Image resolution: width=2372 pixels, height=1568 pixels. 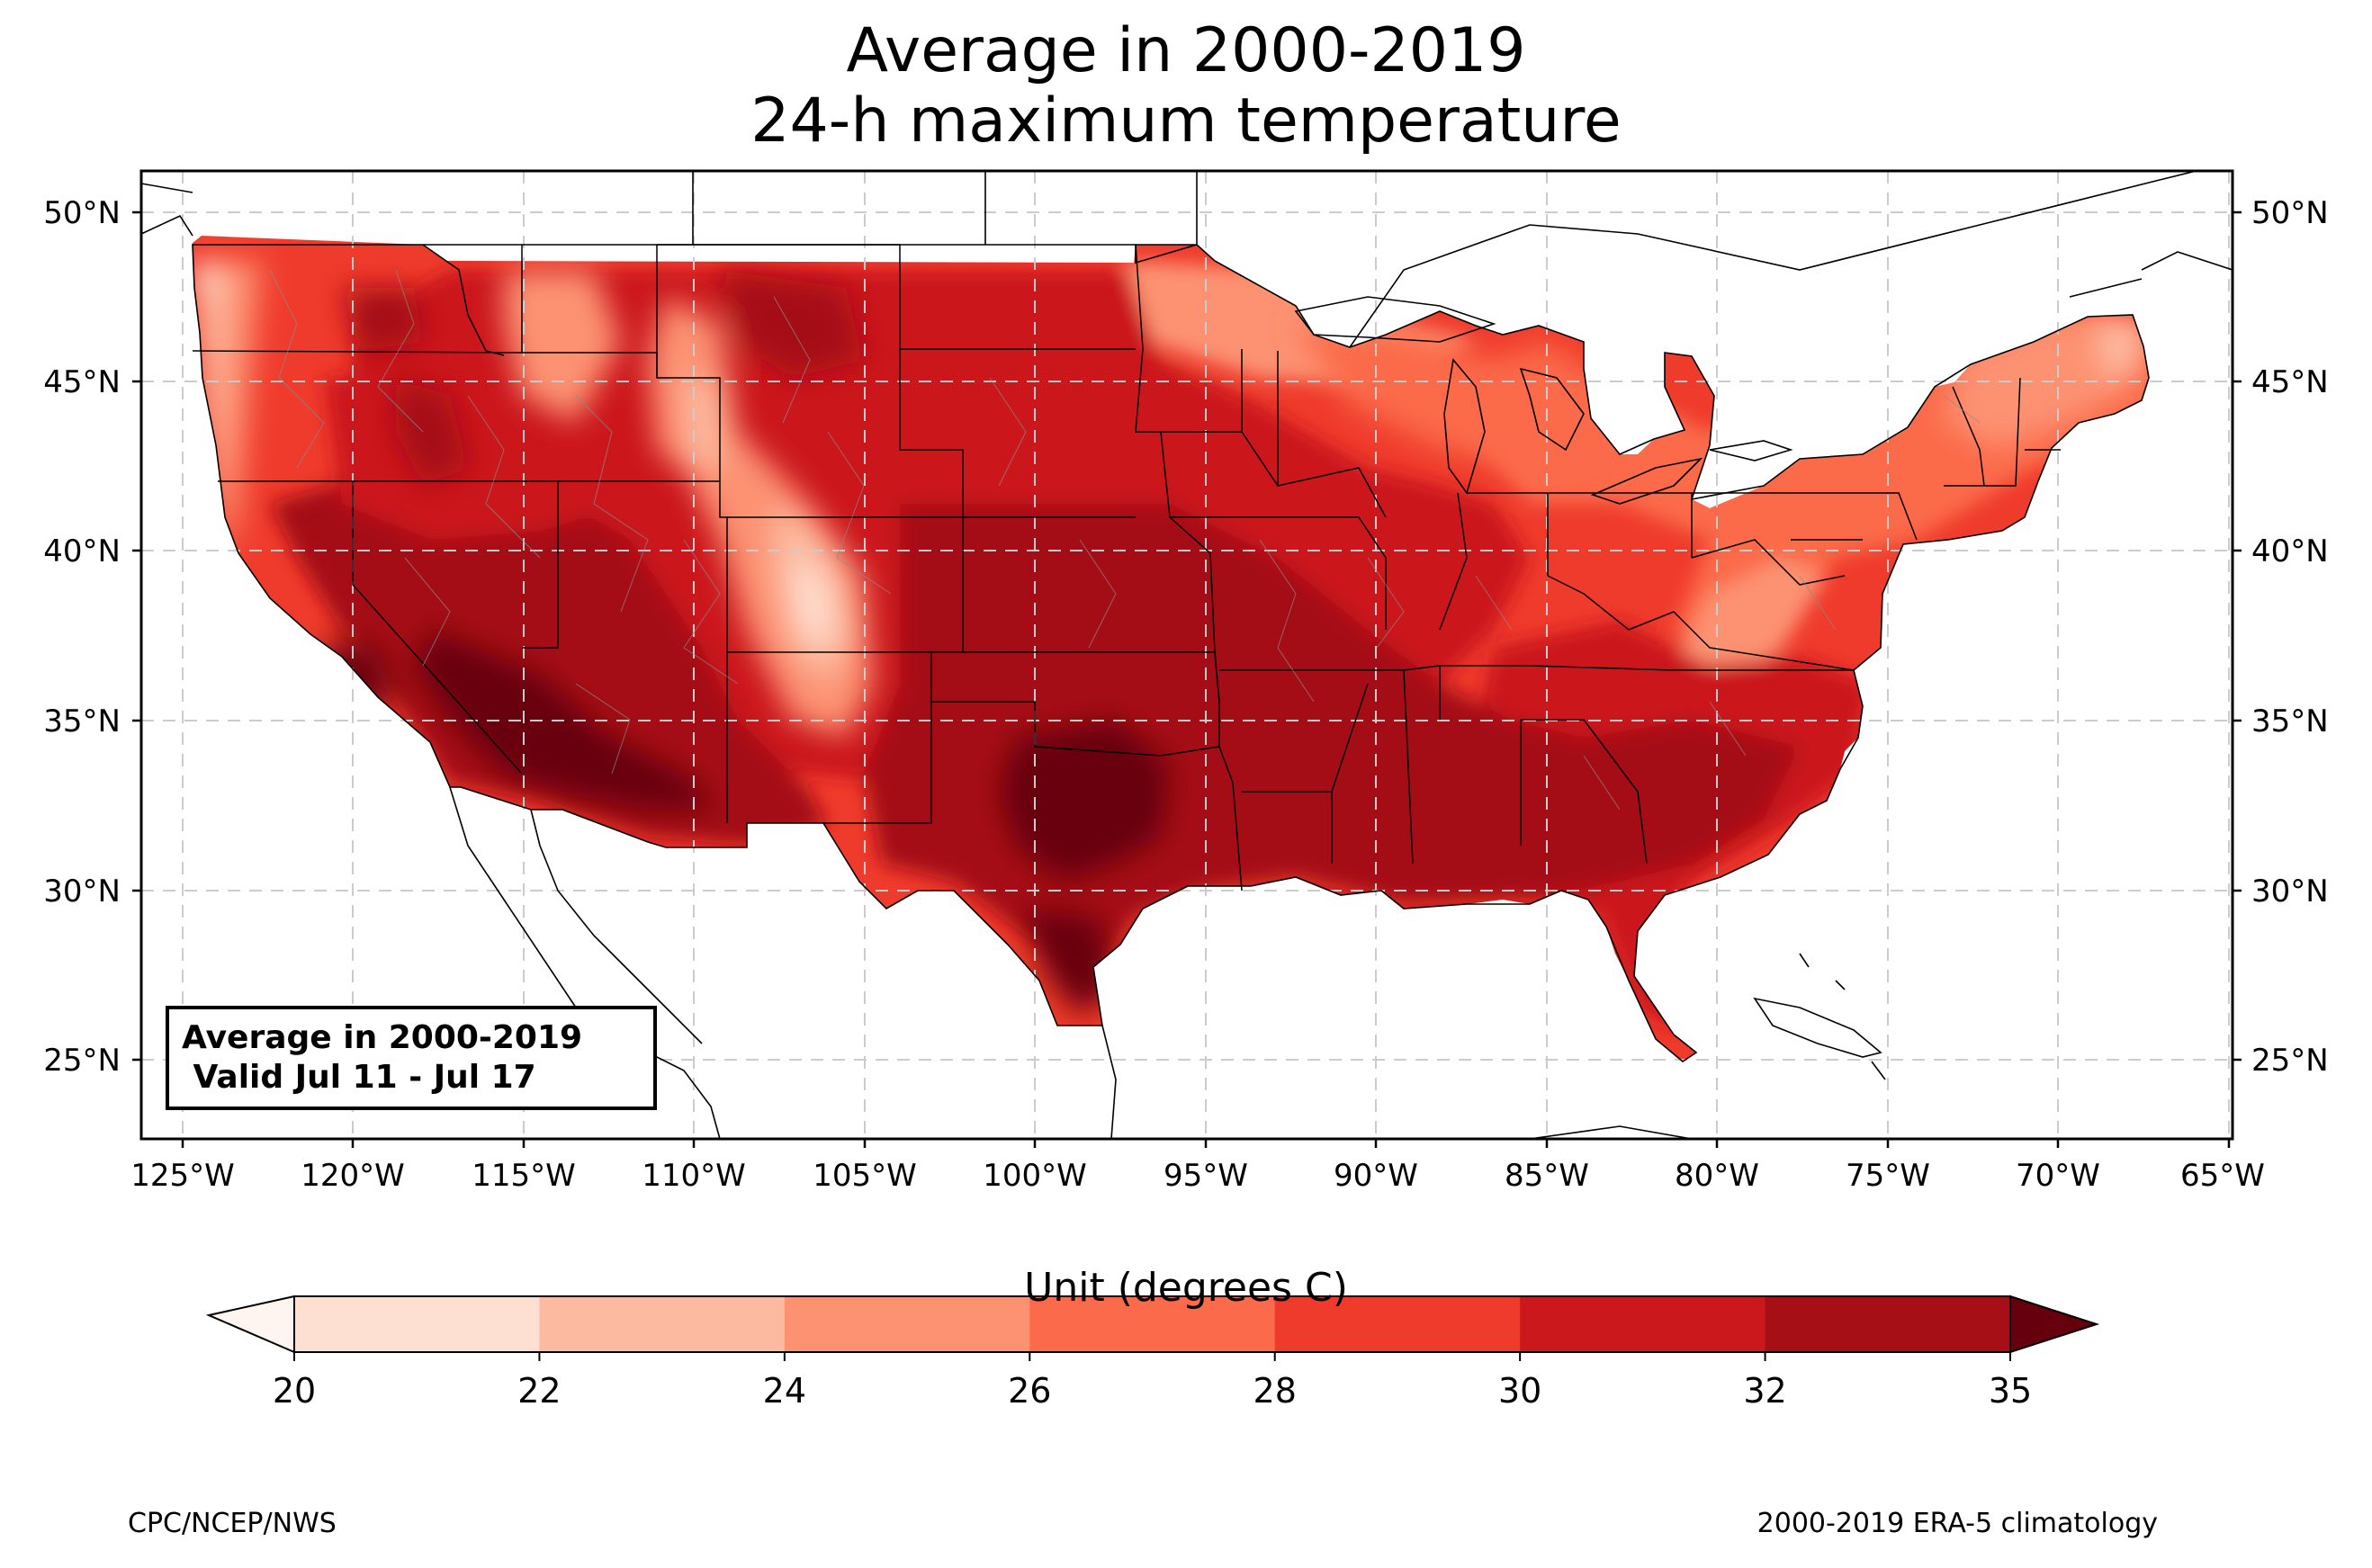 I want to click on lat-labels-right: 50°N 45°N 40°N 35°N 30°N 25°N, so click(x=2290, y=637).